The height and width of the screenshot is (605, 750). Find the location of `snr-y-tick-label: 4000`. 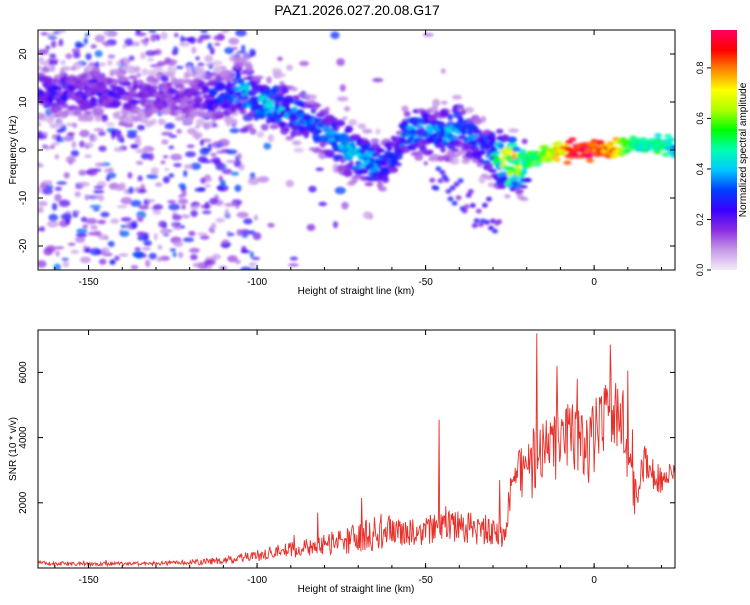

snr-y-tick-label: 4000 is located at coordinates (23, 437).